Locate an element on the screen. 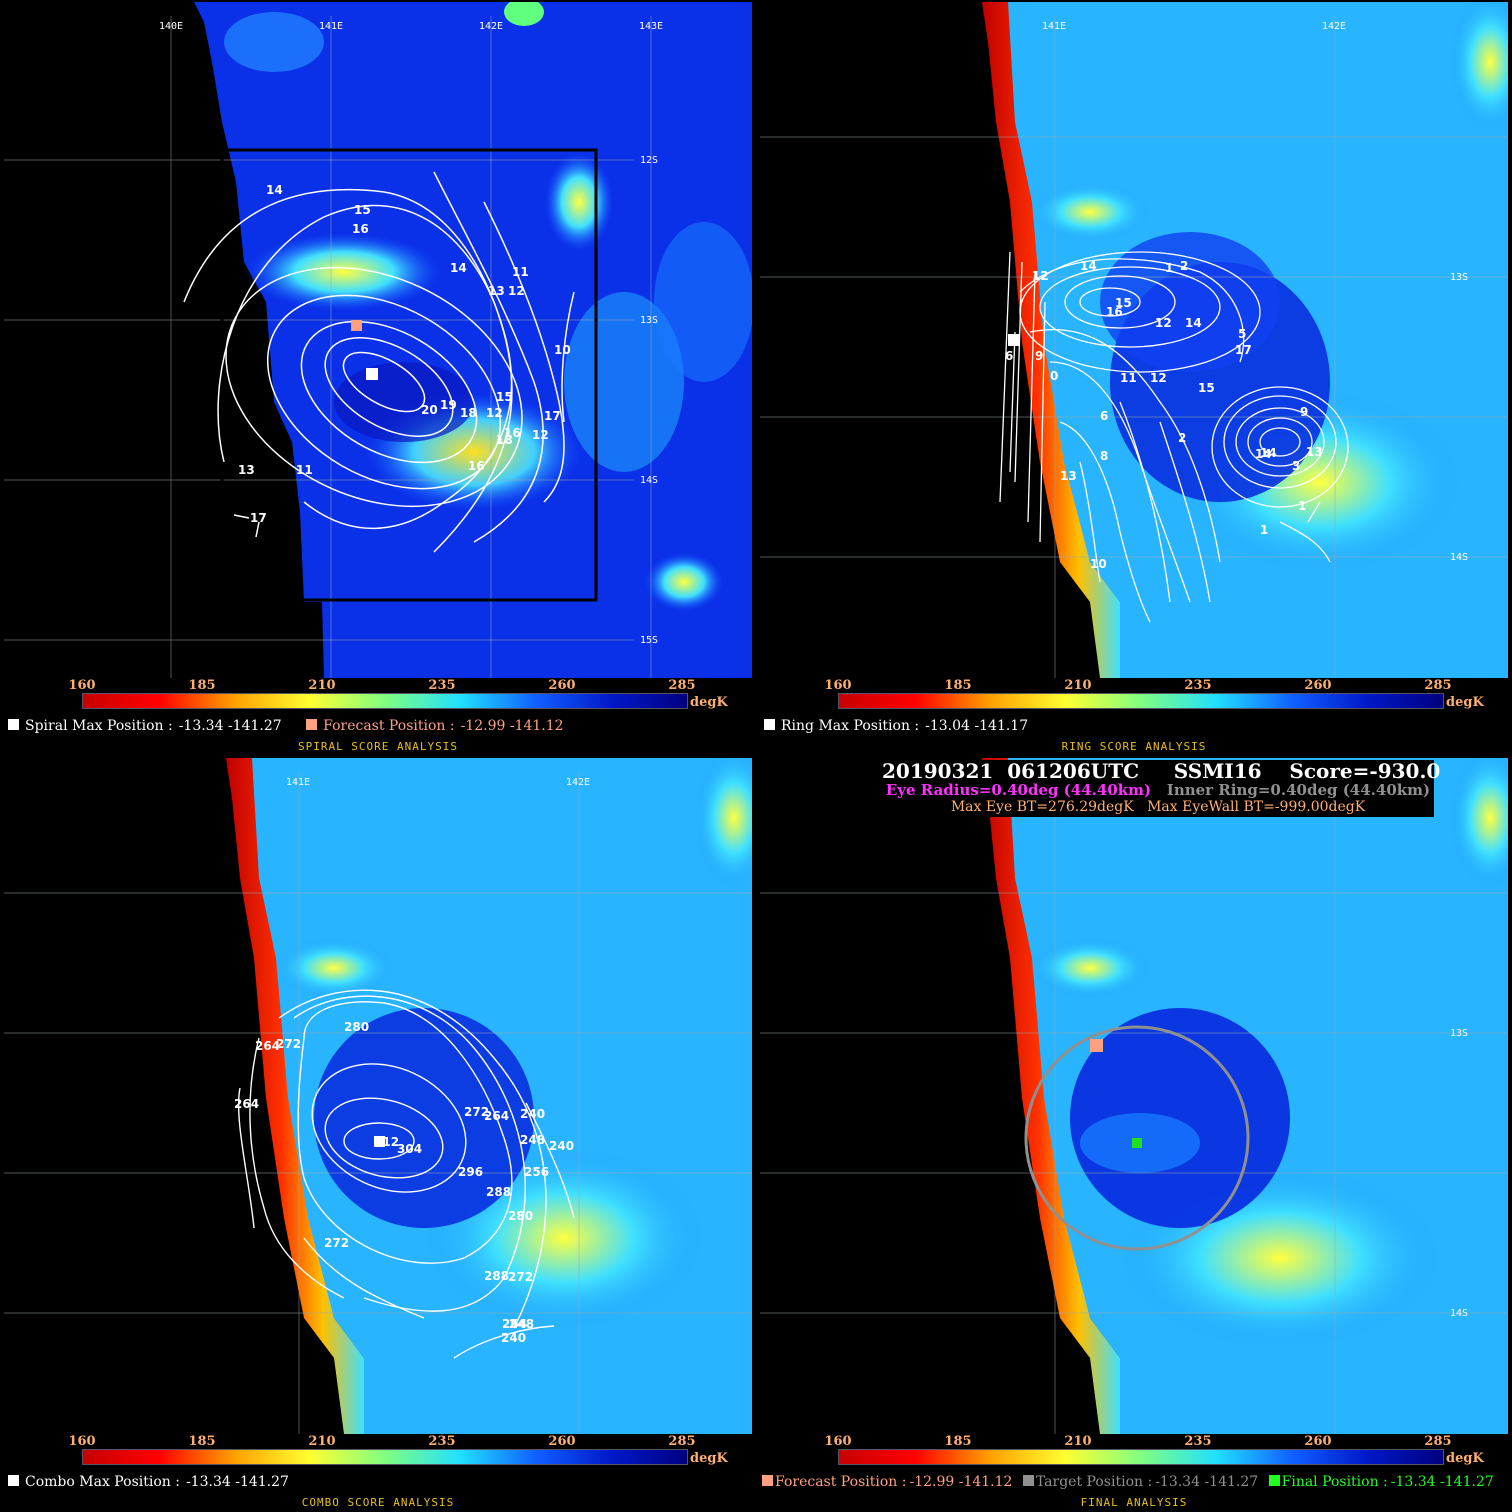 The image size is (1512, 1512). max-eyewall-bt-text: Max EyeWall BT=-999.00degK is located at coordinates (1256, 807).